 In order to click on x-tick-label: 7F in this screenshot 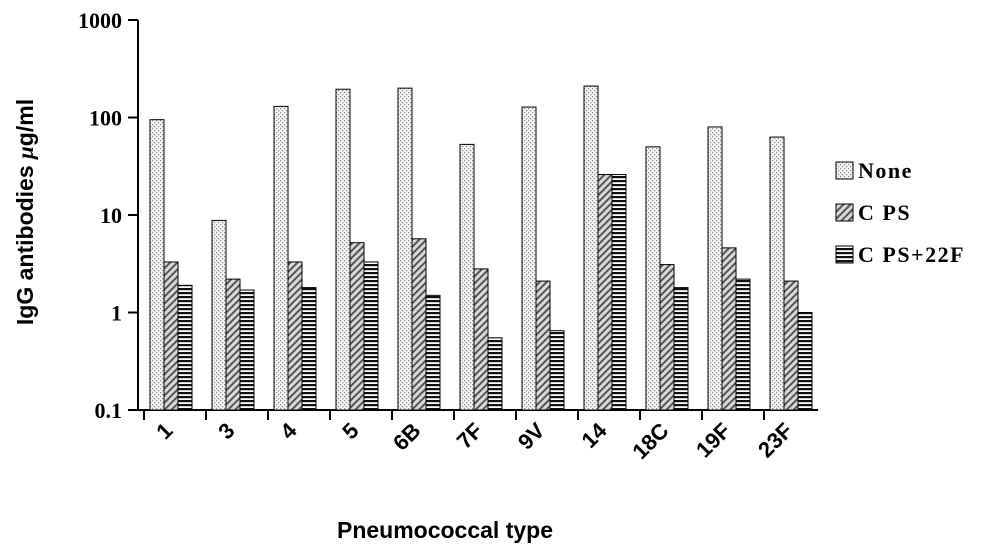, I will do `click(470, 436)`.